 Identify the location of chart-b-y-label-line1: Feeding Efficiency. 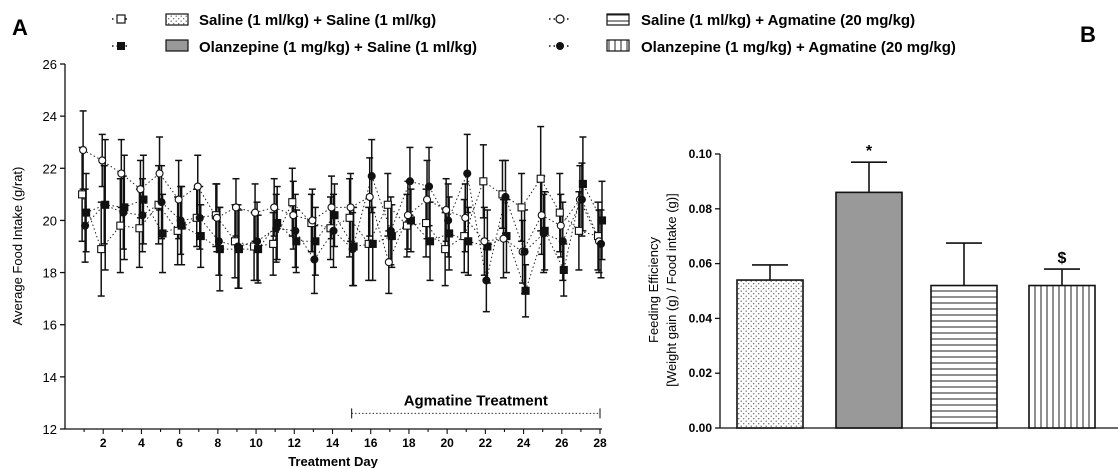
(653, 290).